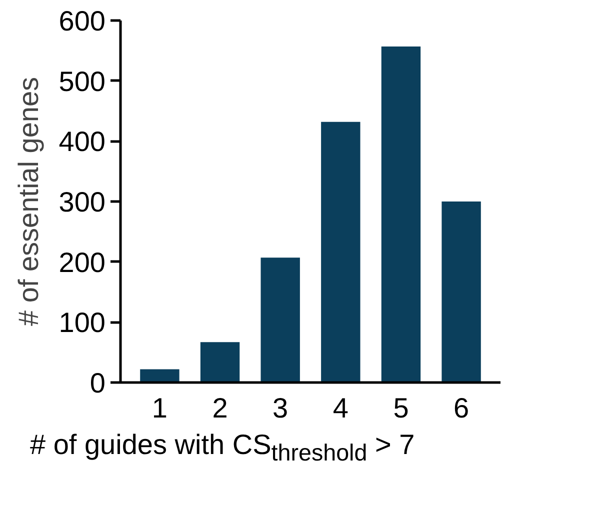 The image size is (609, 508). I want to click on y-tick-label: 300, so click(82, 202).